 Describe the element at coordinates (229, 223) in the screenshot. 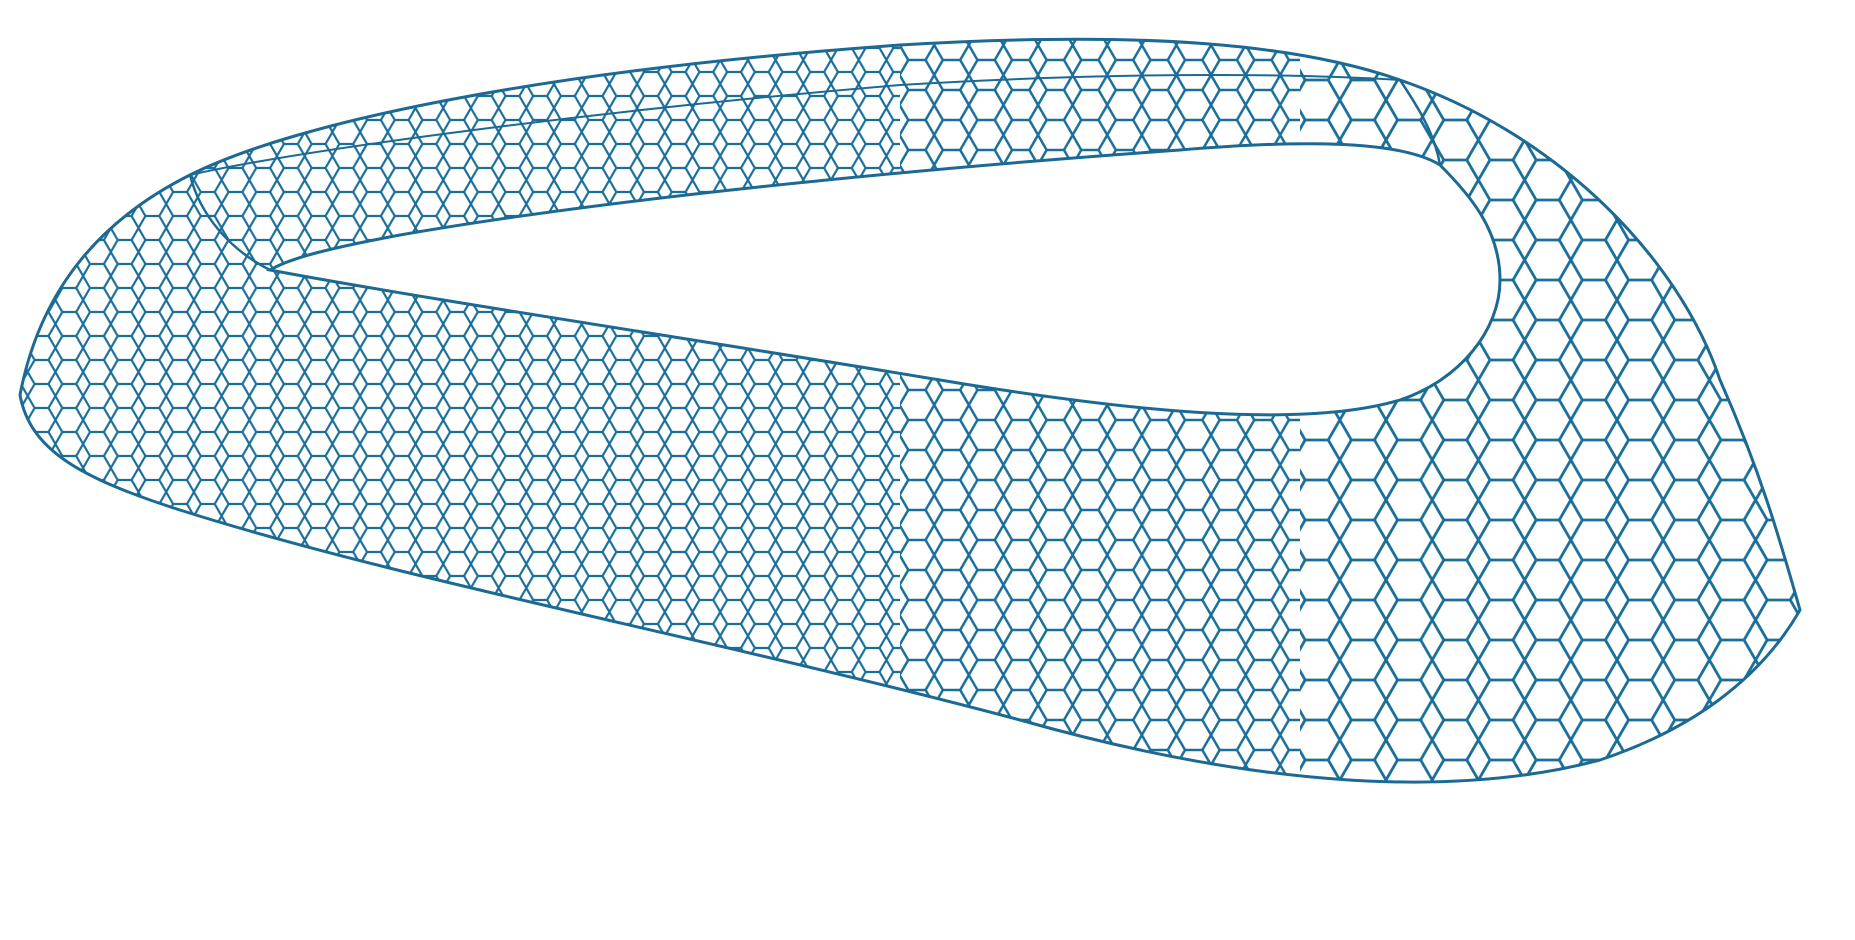

I see `shell-fold-left` at that location.